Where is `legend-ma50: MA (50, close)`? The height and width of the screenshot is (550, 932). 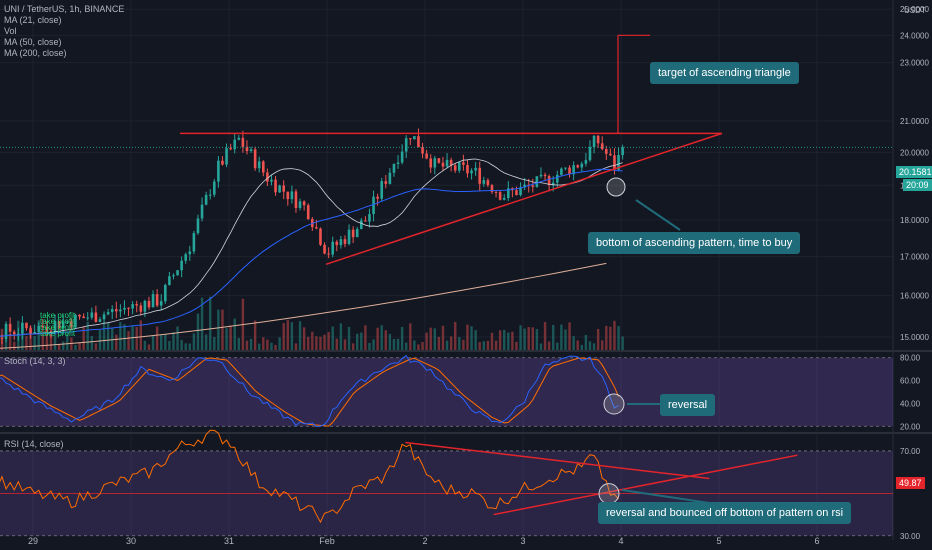
legend-ma50: MA (50, close) is located at coordinates (33, 42).